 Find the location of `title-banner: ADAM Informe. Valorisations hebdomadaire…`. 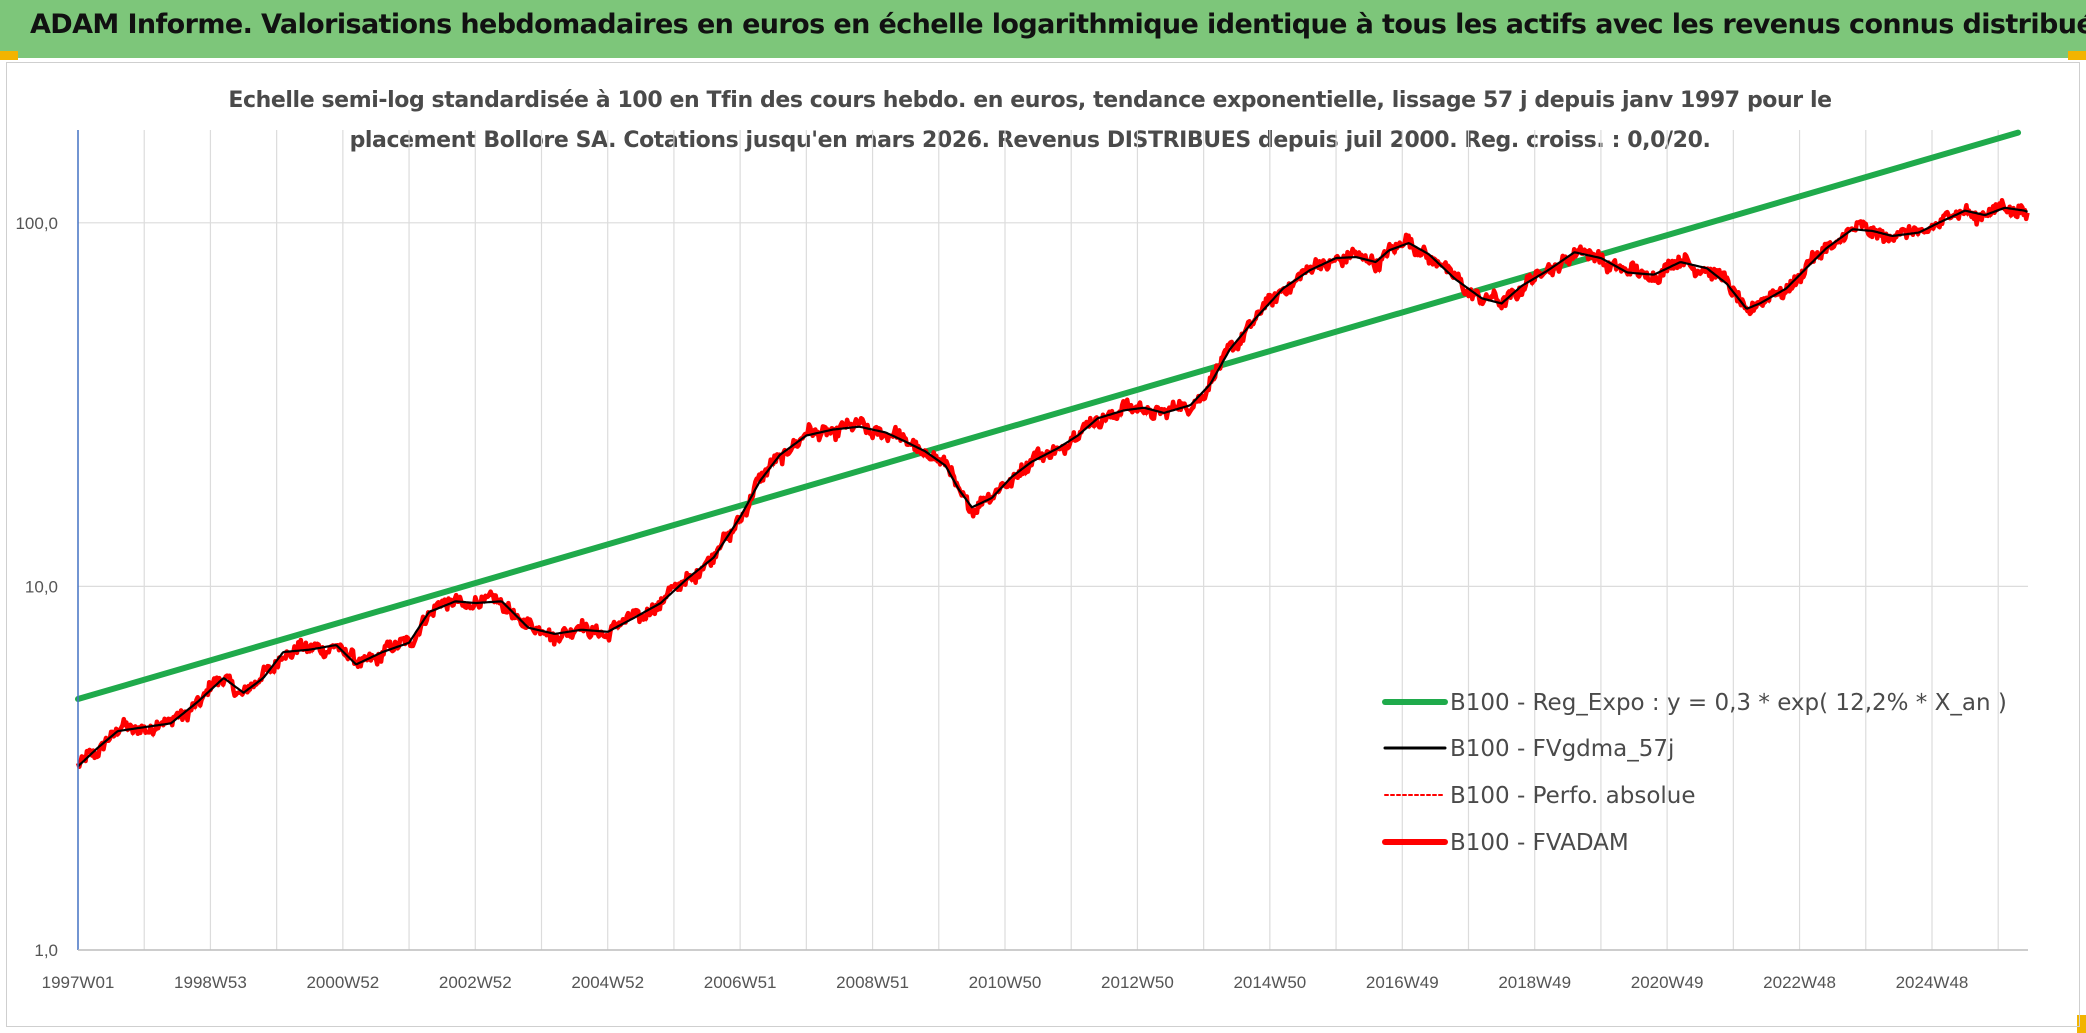

title-banner: ADAM Informe. Valorisations hebdomadaire… is located at coordinates (1043, 29).